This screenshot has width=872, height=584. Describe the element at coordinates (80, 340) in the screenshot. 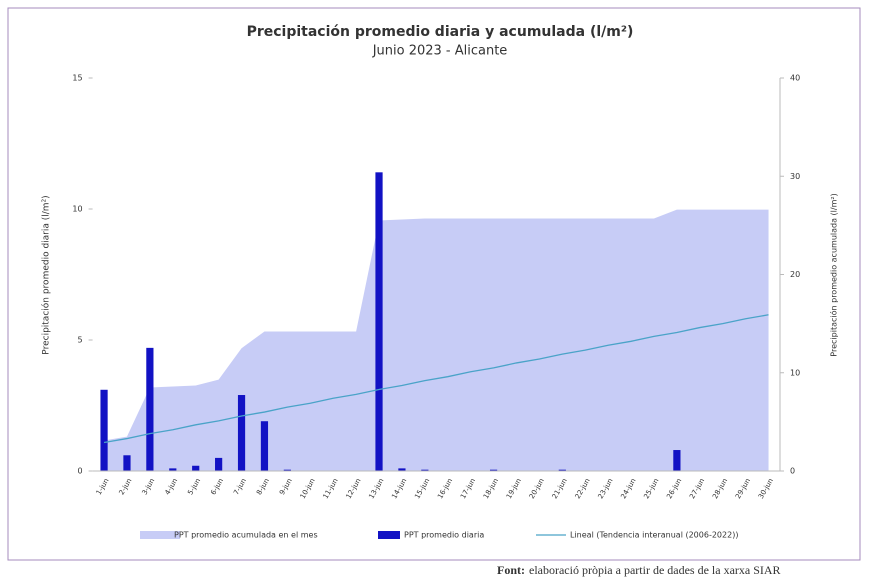

I see `y-tick-label: 5` at that location.